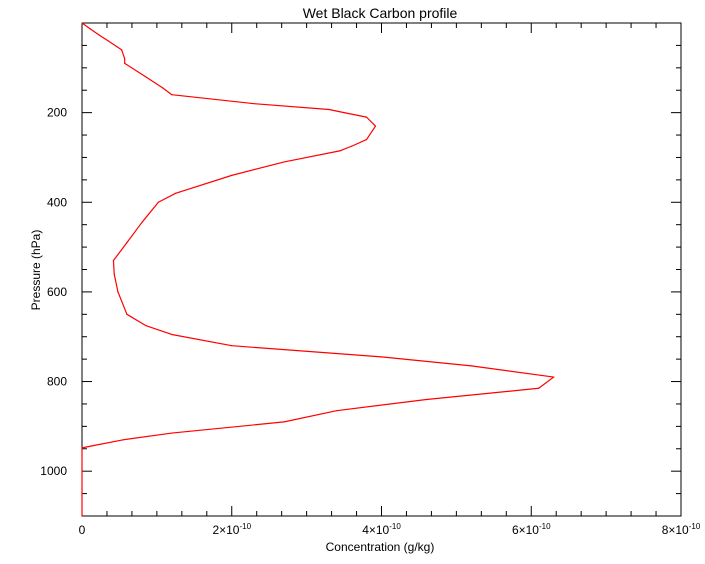 The width and height of the screenshot is (705, 564). I want to click on x-axis-label: Concentration (g/kg), so click(380, 547).